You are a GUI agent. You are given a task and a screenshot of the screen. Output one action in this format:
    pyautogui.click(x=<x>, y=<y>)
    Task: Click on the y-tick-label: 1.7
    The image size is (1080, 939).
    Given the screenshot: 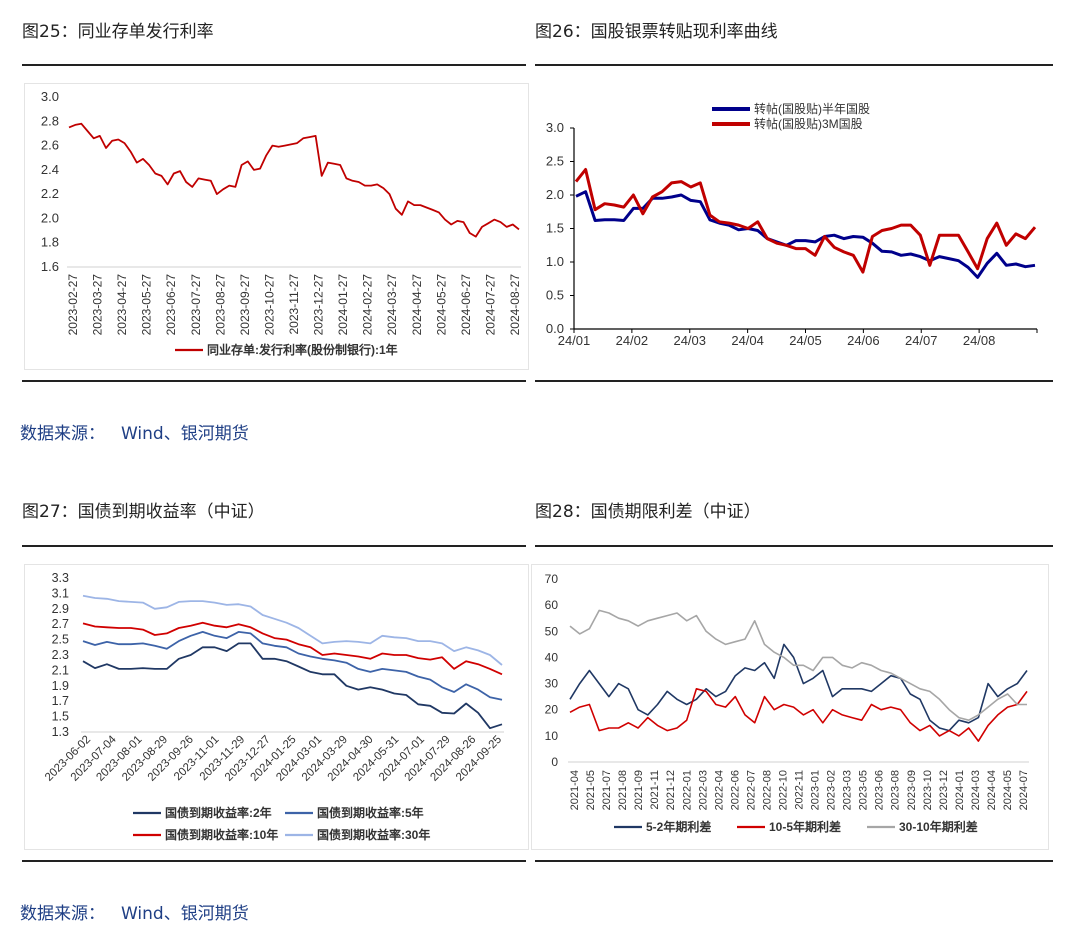 What is the action you would take?
    pyautogui.click(x=60, y=701)
    